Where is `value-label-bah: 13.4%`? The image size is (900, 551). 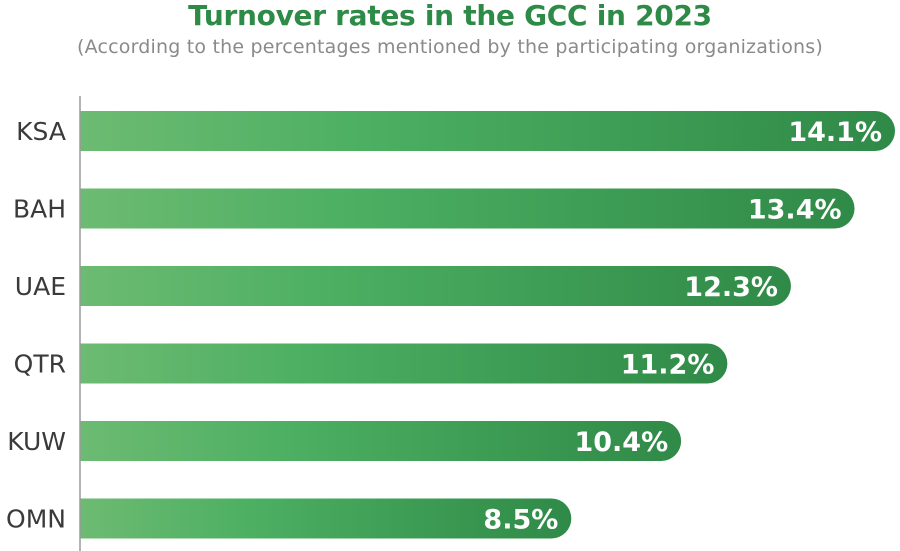 value-label-bah: 13.4% is located at coordinates (795, 210).